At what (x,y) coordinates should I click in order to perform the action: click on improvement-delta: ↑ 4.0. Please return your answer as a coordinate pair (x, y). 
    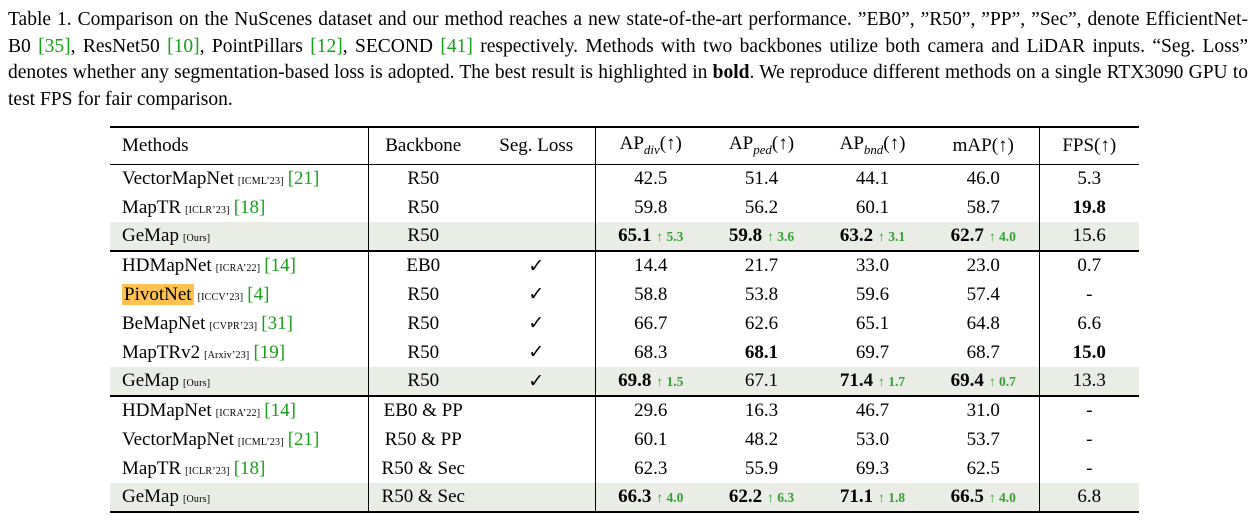
    Looking at the image, I should click on (1002, 498).